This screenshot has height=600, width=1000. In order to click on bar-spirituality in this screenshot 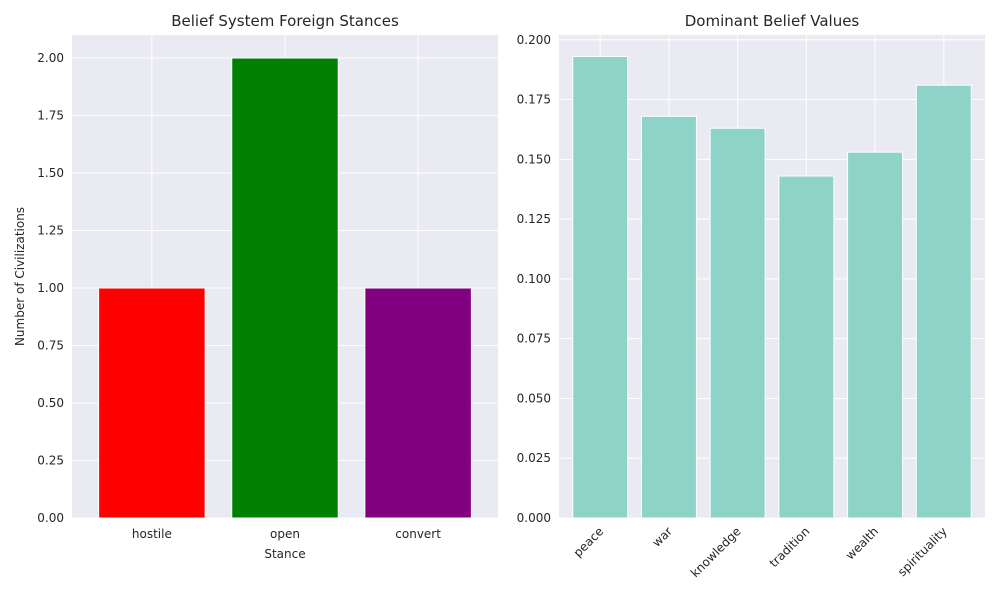, I will do `click(943, 301)`.